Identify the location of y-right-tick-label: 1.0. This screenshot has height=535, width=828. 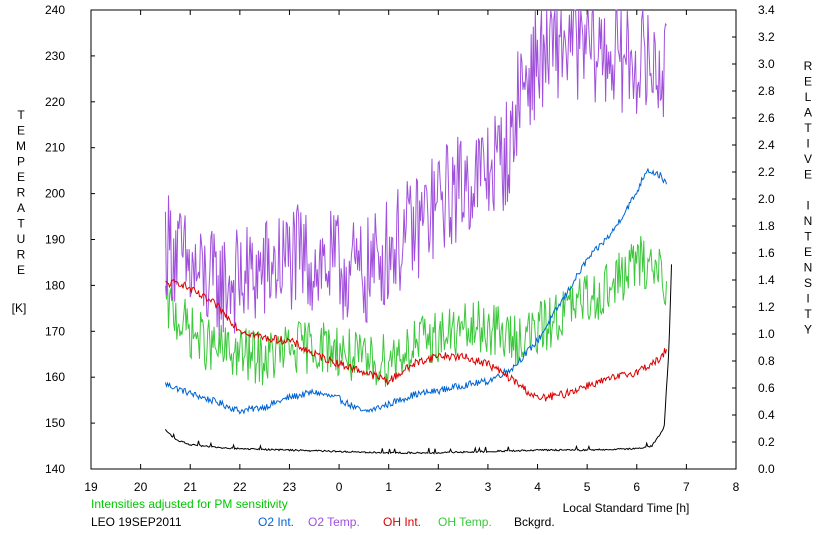
(766, 334).